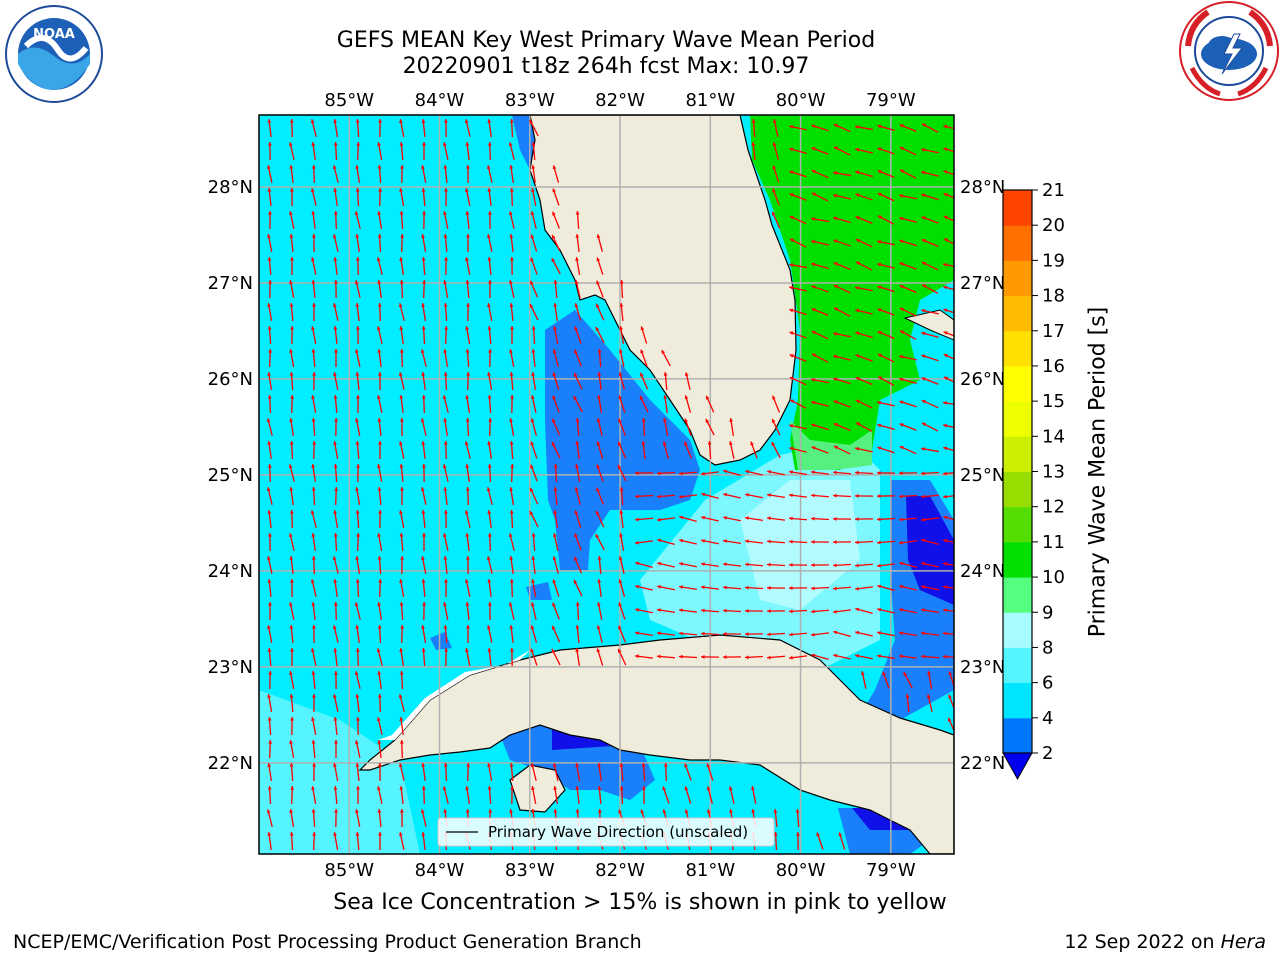 The height and width of the screenshot is (960, 1280). I want to click on shallow-shelf-field, so click(622, 440).